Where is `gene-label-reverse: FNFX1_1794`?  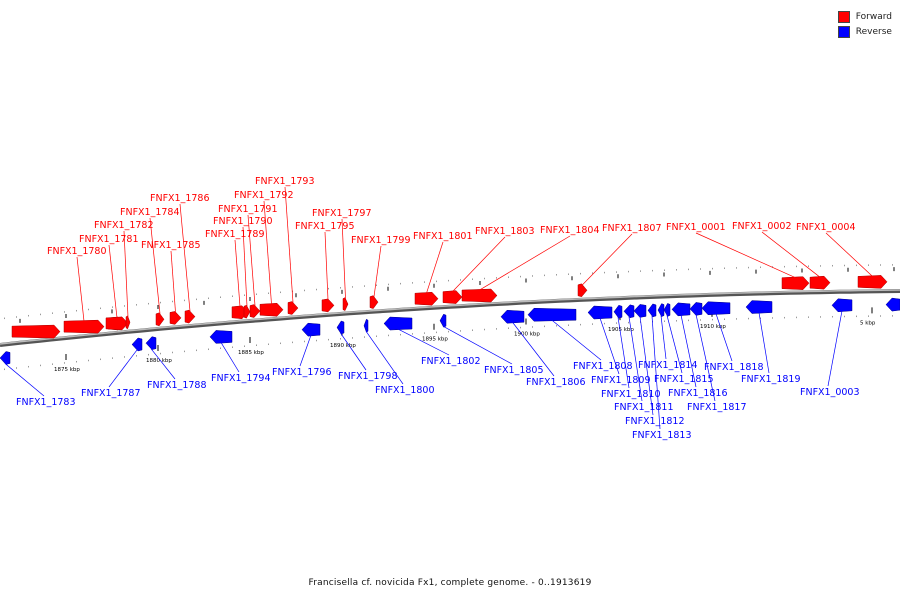 gene-label-reverse: FNFX1_1794 is located at coordinates (241, 378).